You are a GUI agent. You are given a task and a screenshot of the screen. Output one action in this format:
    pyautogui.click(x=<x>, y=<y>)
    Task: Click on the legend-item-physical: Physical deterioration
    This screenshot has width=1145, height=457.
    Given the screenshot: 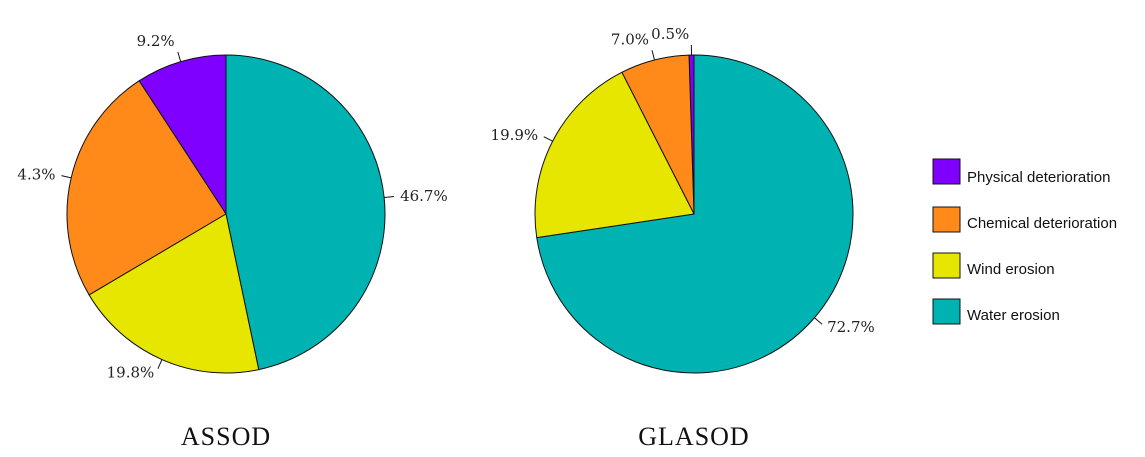 What is the action you would take?
    pyautogui.click(x=1021, y=172)
    